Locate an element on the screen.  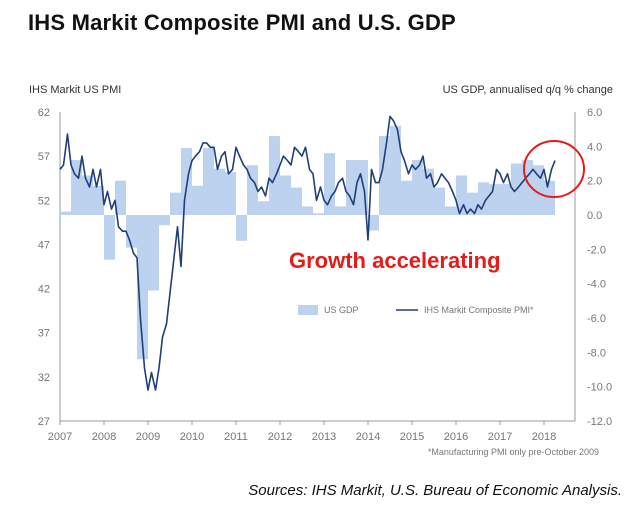
footnote: *Manufacturing PMI only pre-October 2009 is located at coordinates (513, 452).